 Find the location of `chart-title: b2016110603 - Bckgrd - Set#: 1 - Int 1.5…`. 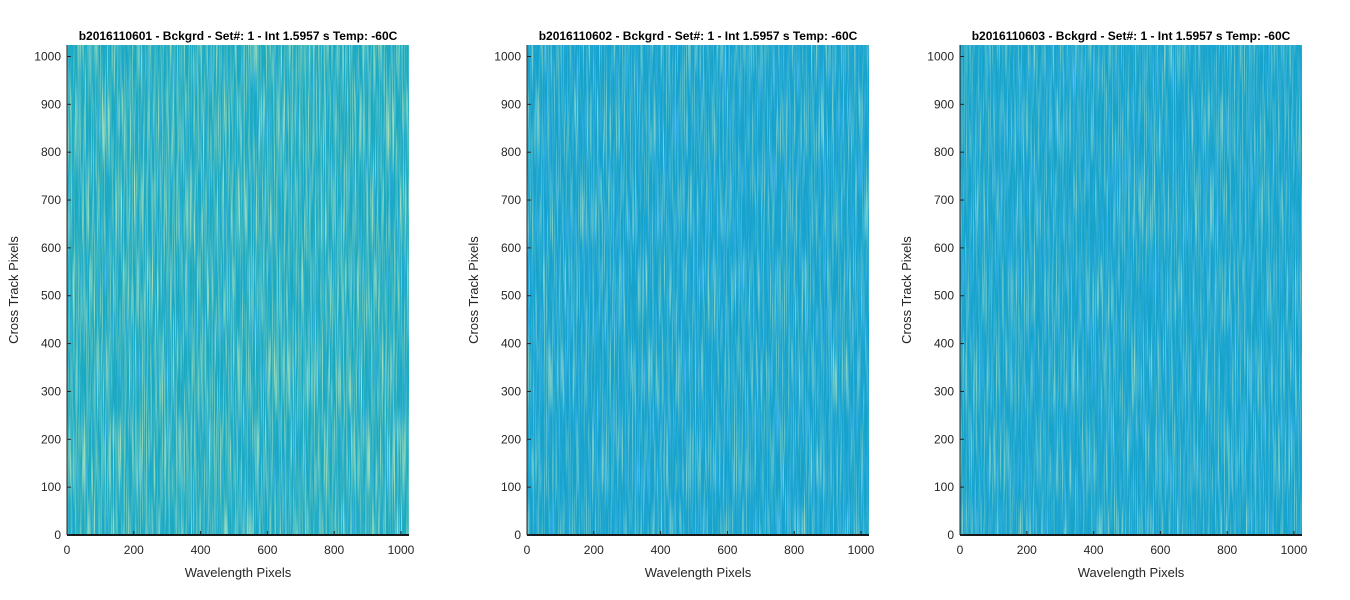

chart-title: b2016110603 - Bckgrd - Set#: 1 - Int 1.5… is located at coordinates (1131, 36).